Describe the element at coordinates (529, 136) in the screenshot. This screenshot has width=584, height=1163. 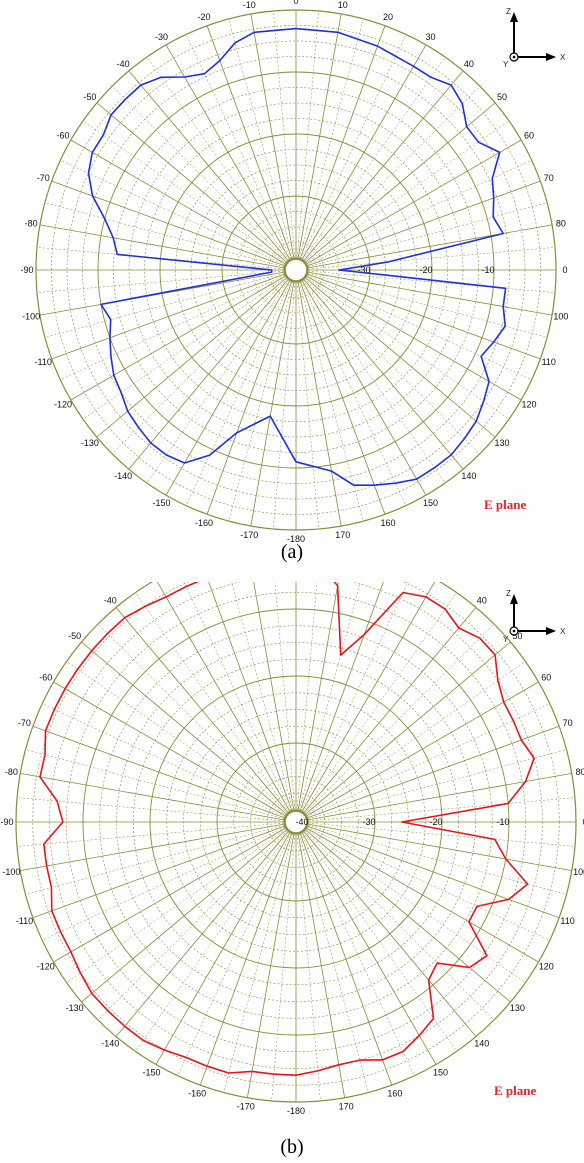
I see `chart-a-angle-tick-label: 60` at that location.